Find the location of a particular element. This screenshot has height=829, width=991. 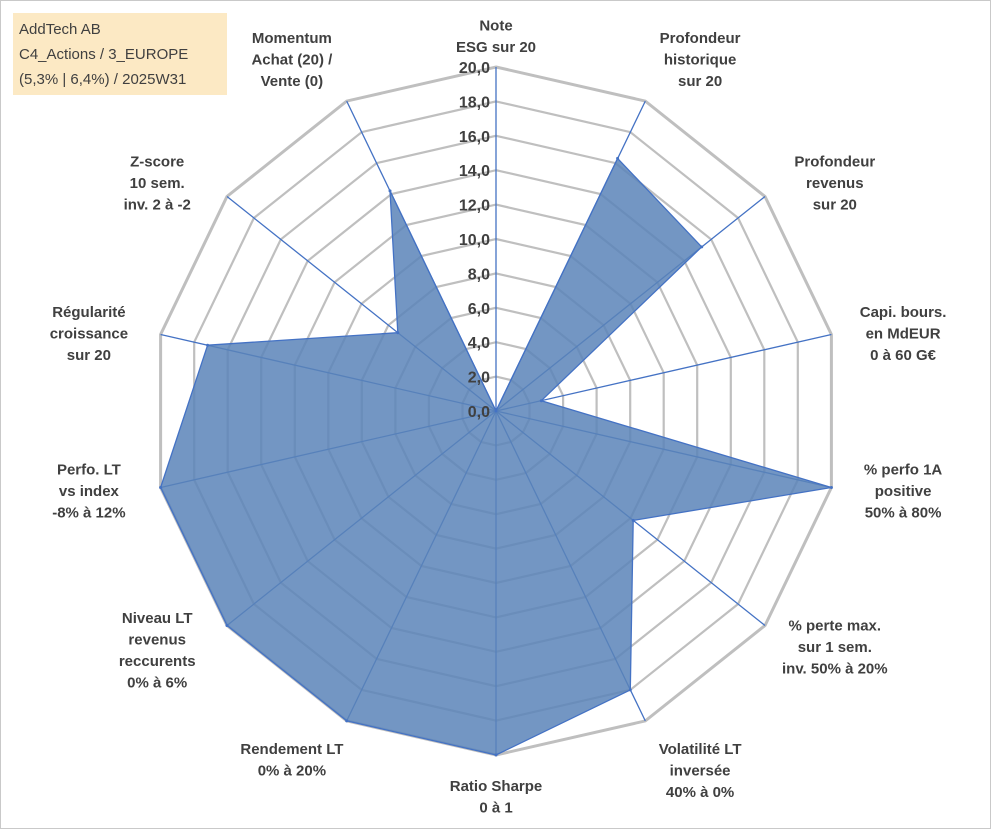

tick-label: 12,0 is located at coordinates (474, 206).